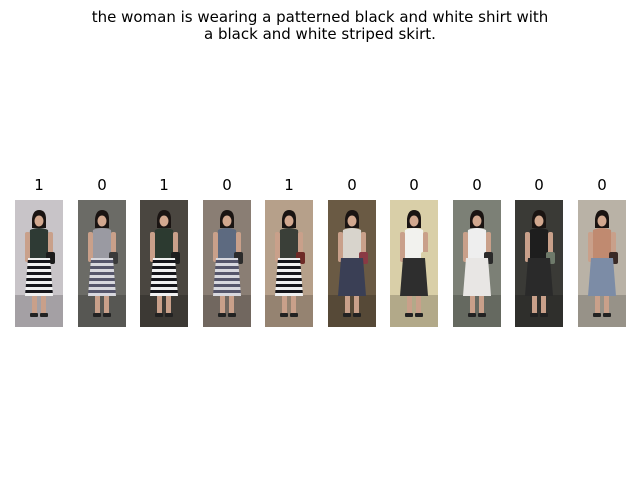  What do you see at coordinates (320, 34) in the screenshot?
I see `query-caption-line-2: a black and white striped skirt.` at bounding box center [320, 34].